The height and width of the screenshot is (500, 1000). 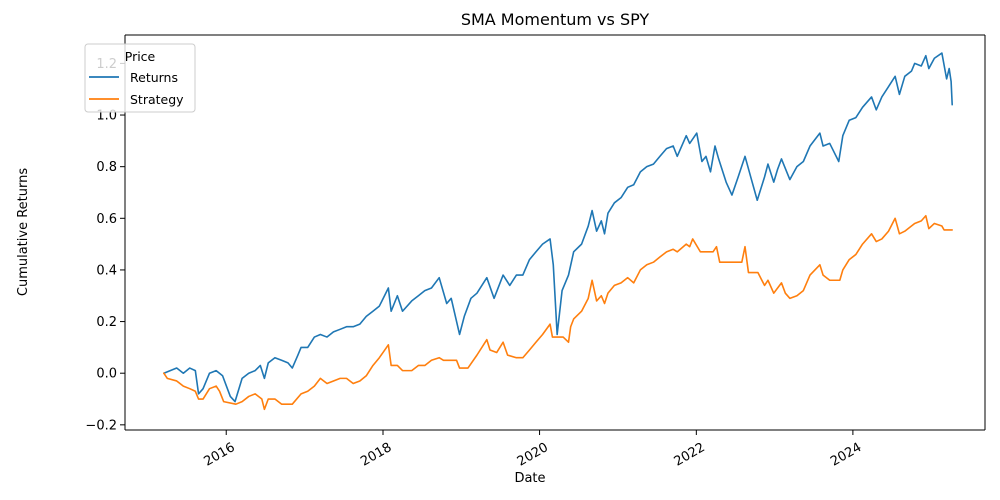 What do you see at coordinates (140, 56) in the screenshot?
I see `legend-title: Price` at bounding box center [140, 56].